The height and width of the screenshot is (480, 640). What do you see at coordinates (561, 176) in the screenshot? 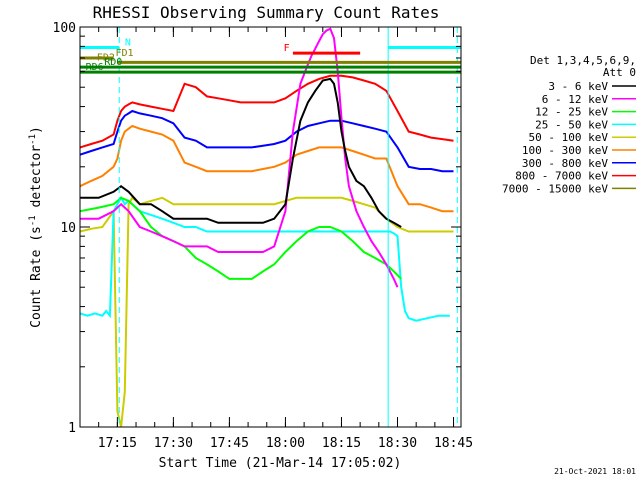
I see `legend-label: 800 - 7000 keV` at bounding box center [561, 176].